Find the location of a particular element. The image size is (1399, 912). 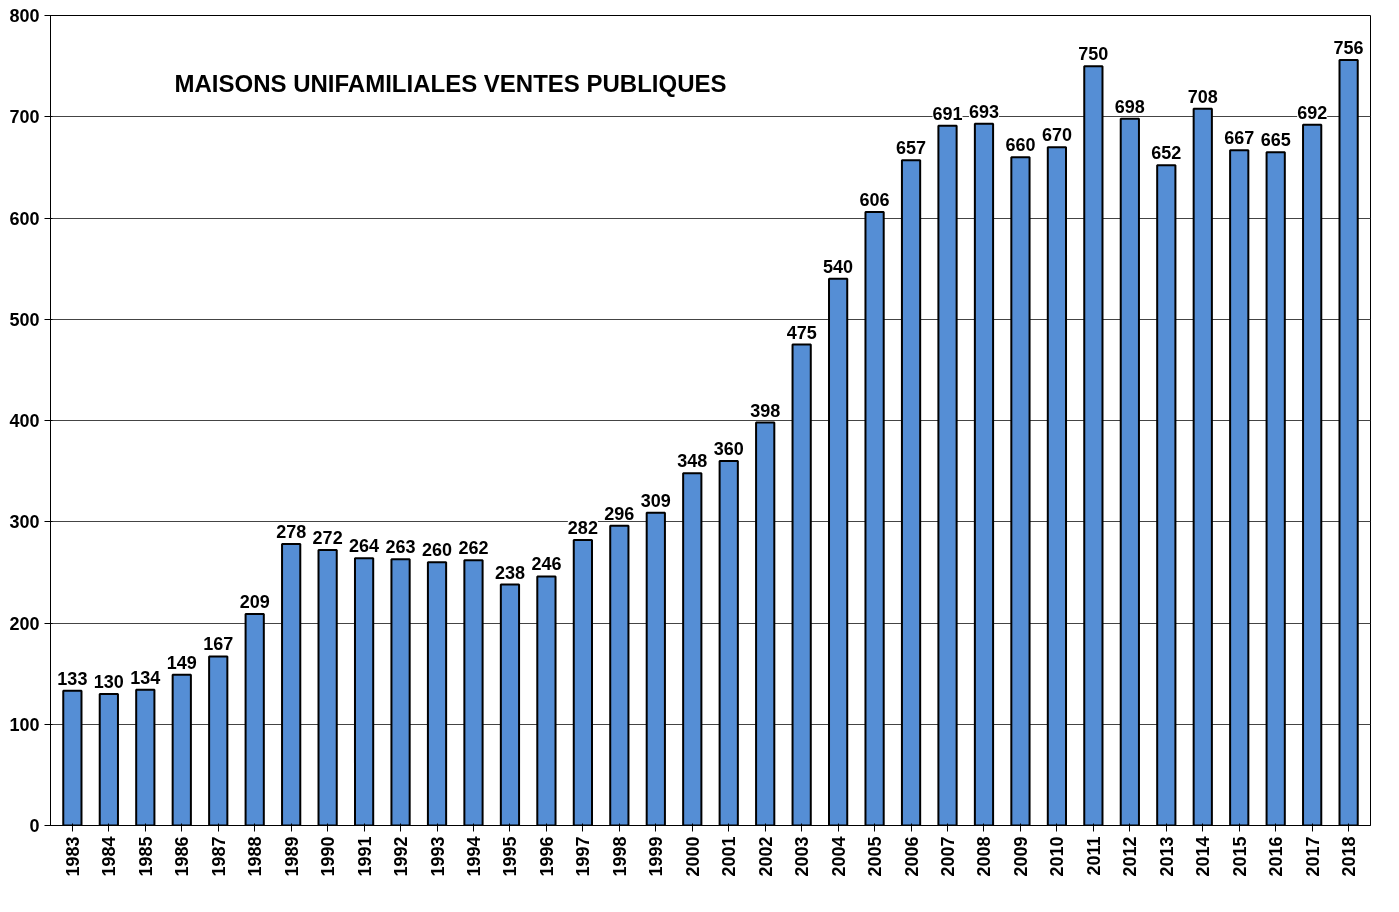

x-tick-label: 2002 is located at coordinates (765, 856).